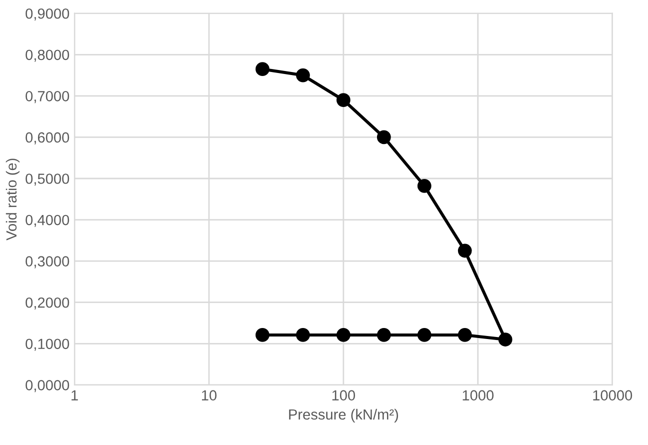 This screenshot has height=445, width=648. Describe the element at coordinates (48, 180) in the screenshot. I see `y-tick-label: 0,5000` at that location.